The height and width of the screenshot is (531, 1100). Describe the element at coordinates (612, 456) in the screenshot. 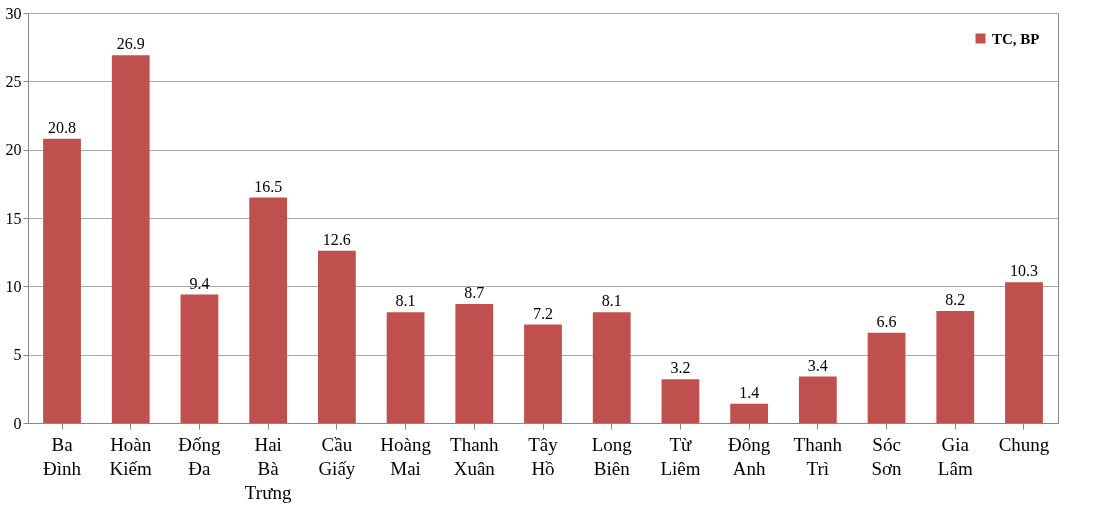

I see `x-tick-label: Long Biên` at that location.